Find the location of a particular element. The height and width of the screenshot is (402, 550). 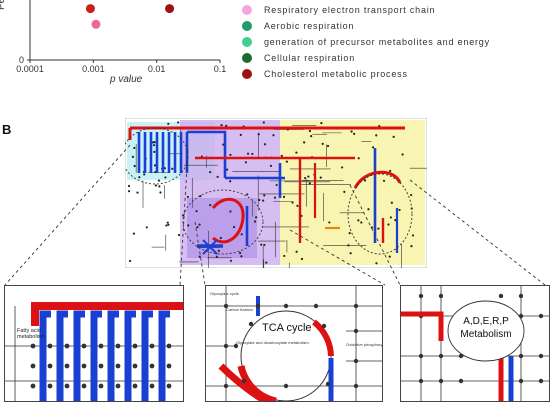

x-tick-label: 0.001 is located at coordinates (93, 69).